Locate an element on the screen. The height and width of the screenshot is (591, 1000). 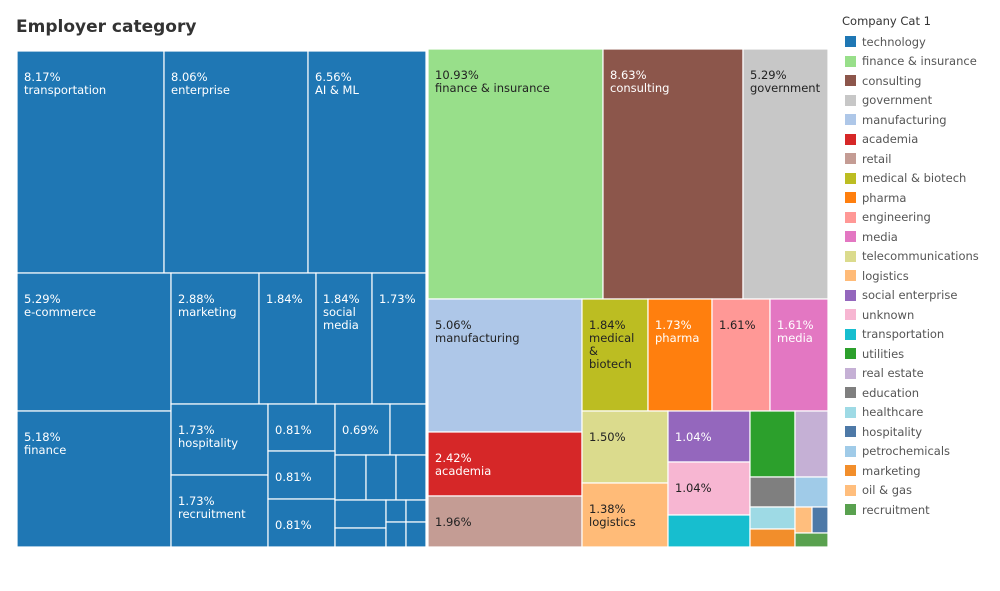
tile-engineering: 1.61% is located at coordinates (741, 355).